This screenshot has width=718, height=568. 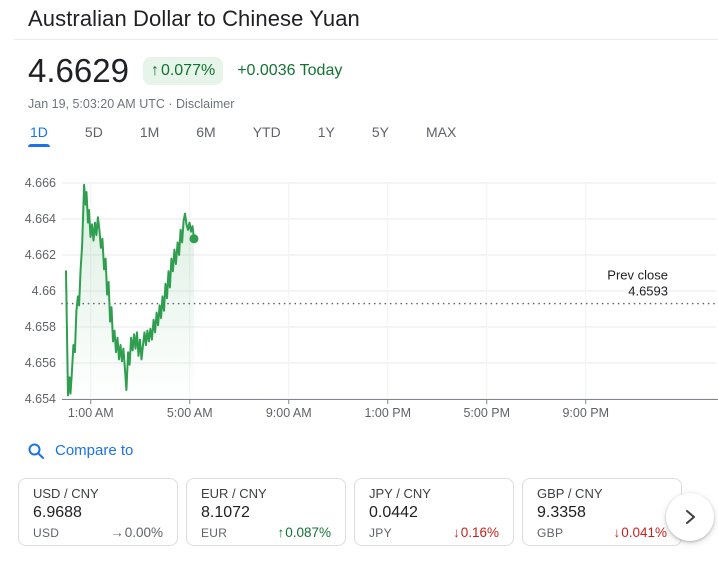 I want to click on header-divider, so click(x=366, y=39).